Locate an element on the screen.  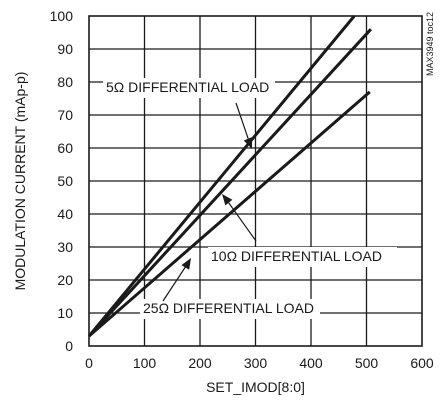
y-tick-label: 40 is located at coordinates (65, 214).